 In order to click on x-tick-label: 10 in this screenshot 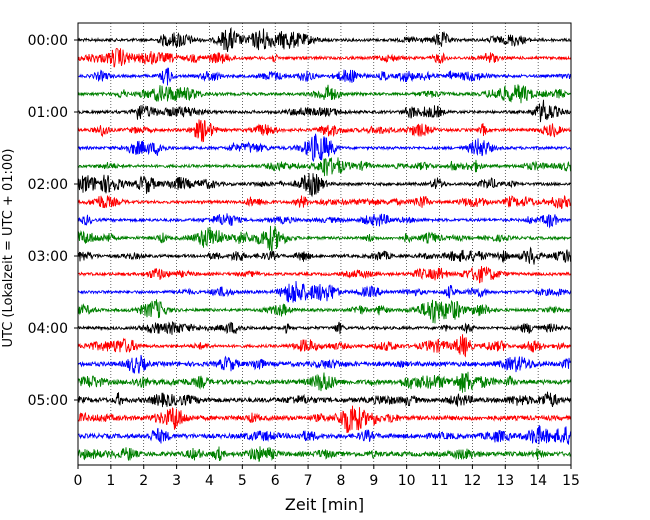, I will do `click(407, 481)`.